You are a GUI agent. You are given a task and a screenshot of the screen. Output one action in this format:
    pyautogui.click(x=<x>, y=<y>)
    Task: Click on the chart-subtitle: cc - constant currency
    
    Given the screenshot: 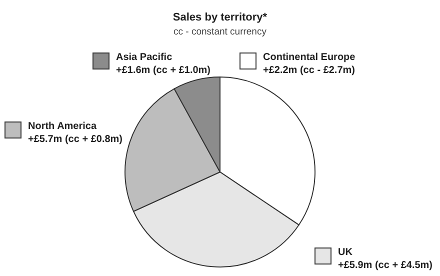 What is the action you would take?
    pyautogui.click(x=220, y=32)
    